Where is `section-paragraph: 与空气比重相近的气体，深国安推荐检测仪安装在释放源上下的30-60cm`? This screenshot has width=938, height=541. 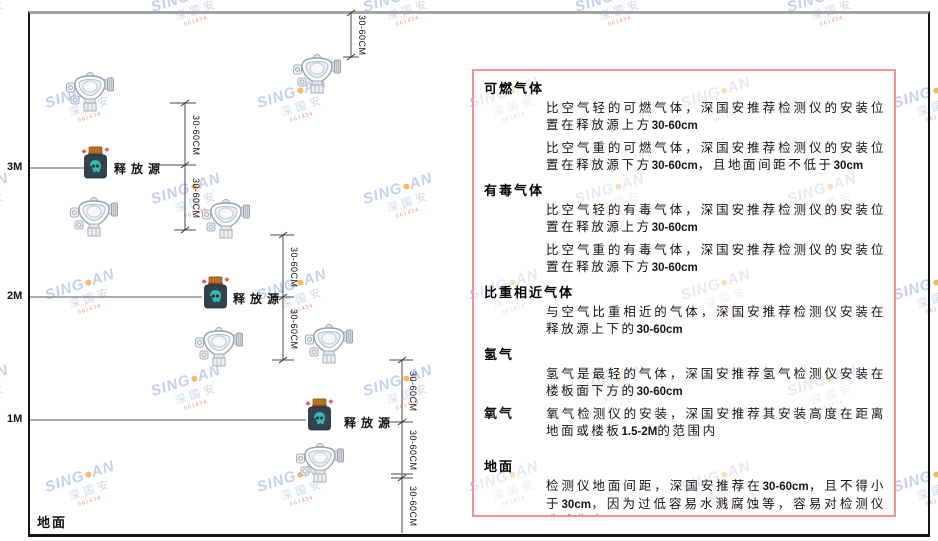
section-paragraph: 与空气比重相近的气体，深国安推荐检测仪安装在释放源上下的30-60cm is located at coordinates (716, 320).